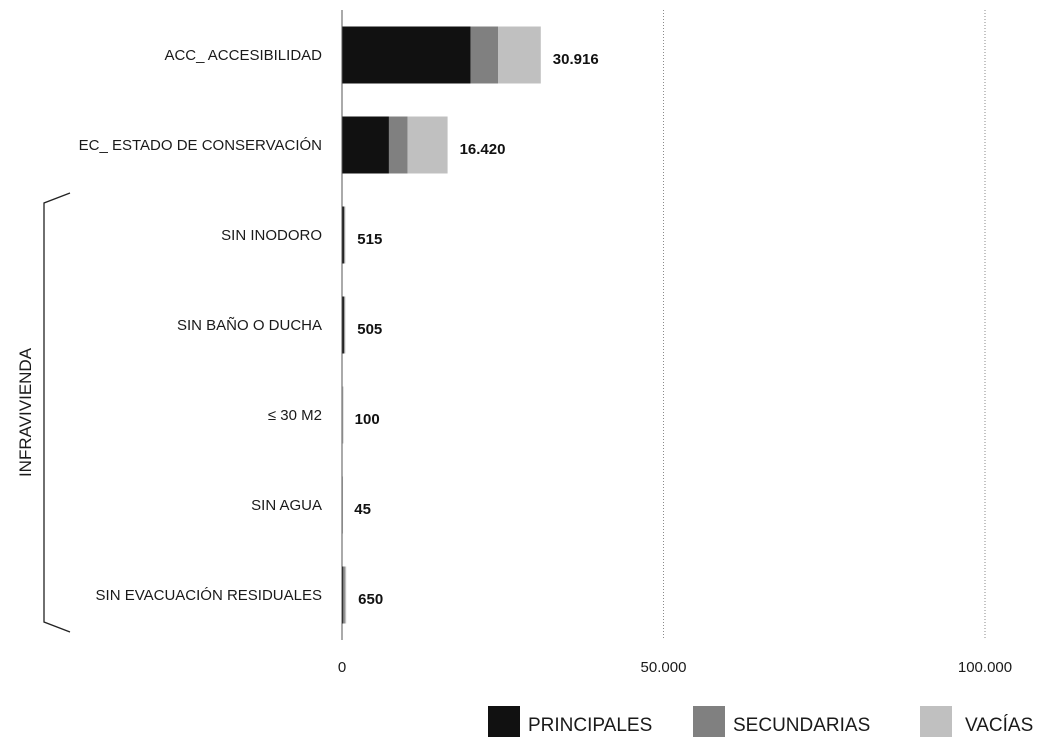 This screenshot has height=737, width=1040. I want to click on x-tick-label: 100.000, so click(985, 667).